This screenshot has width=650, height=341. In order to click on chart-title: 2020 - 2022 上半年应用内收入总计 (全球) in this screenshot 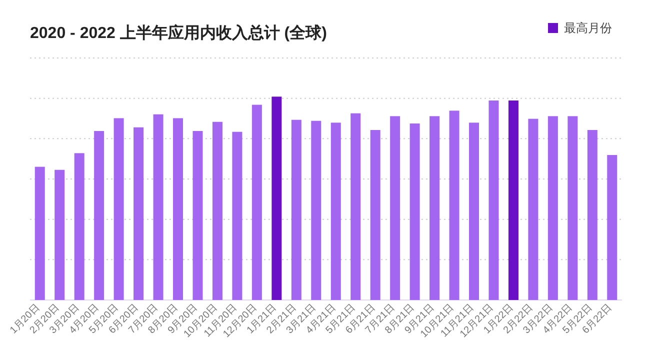, I will do `click(178, 32)`.